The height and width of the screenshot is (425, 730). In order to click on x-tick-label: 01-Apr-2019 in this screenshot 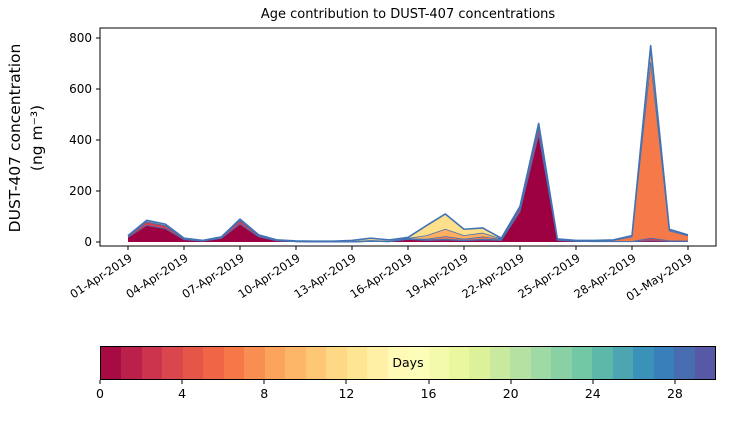, I will do `click(100, 276)`.